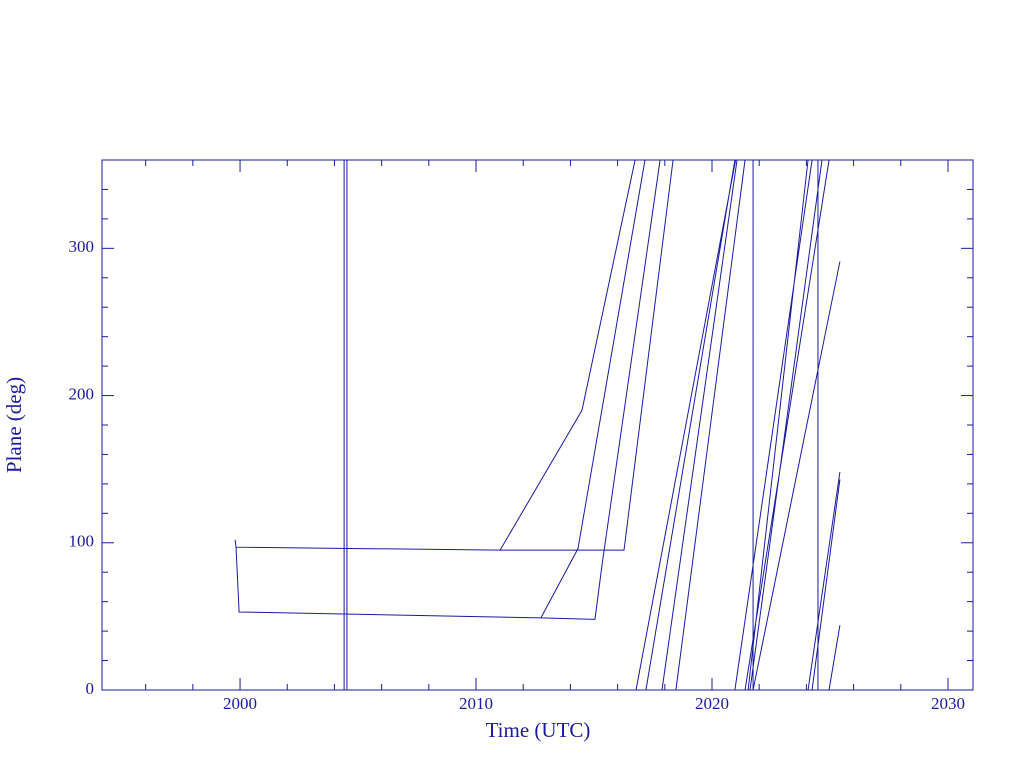 The height and width of the screenshot is (768, 1024). Describe the element at coordinates (240, 703) in the screenshot. I see `x-tick-label: 2000` at that location.